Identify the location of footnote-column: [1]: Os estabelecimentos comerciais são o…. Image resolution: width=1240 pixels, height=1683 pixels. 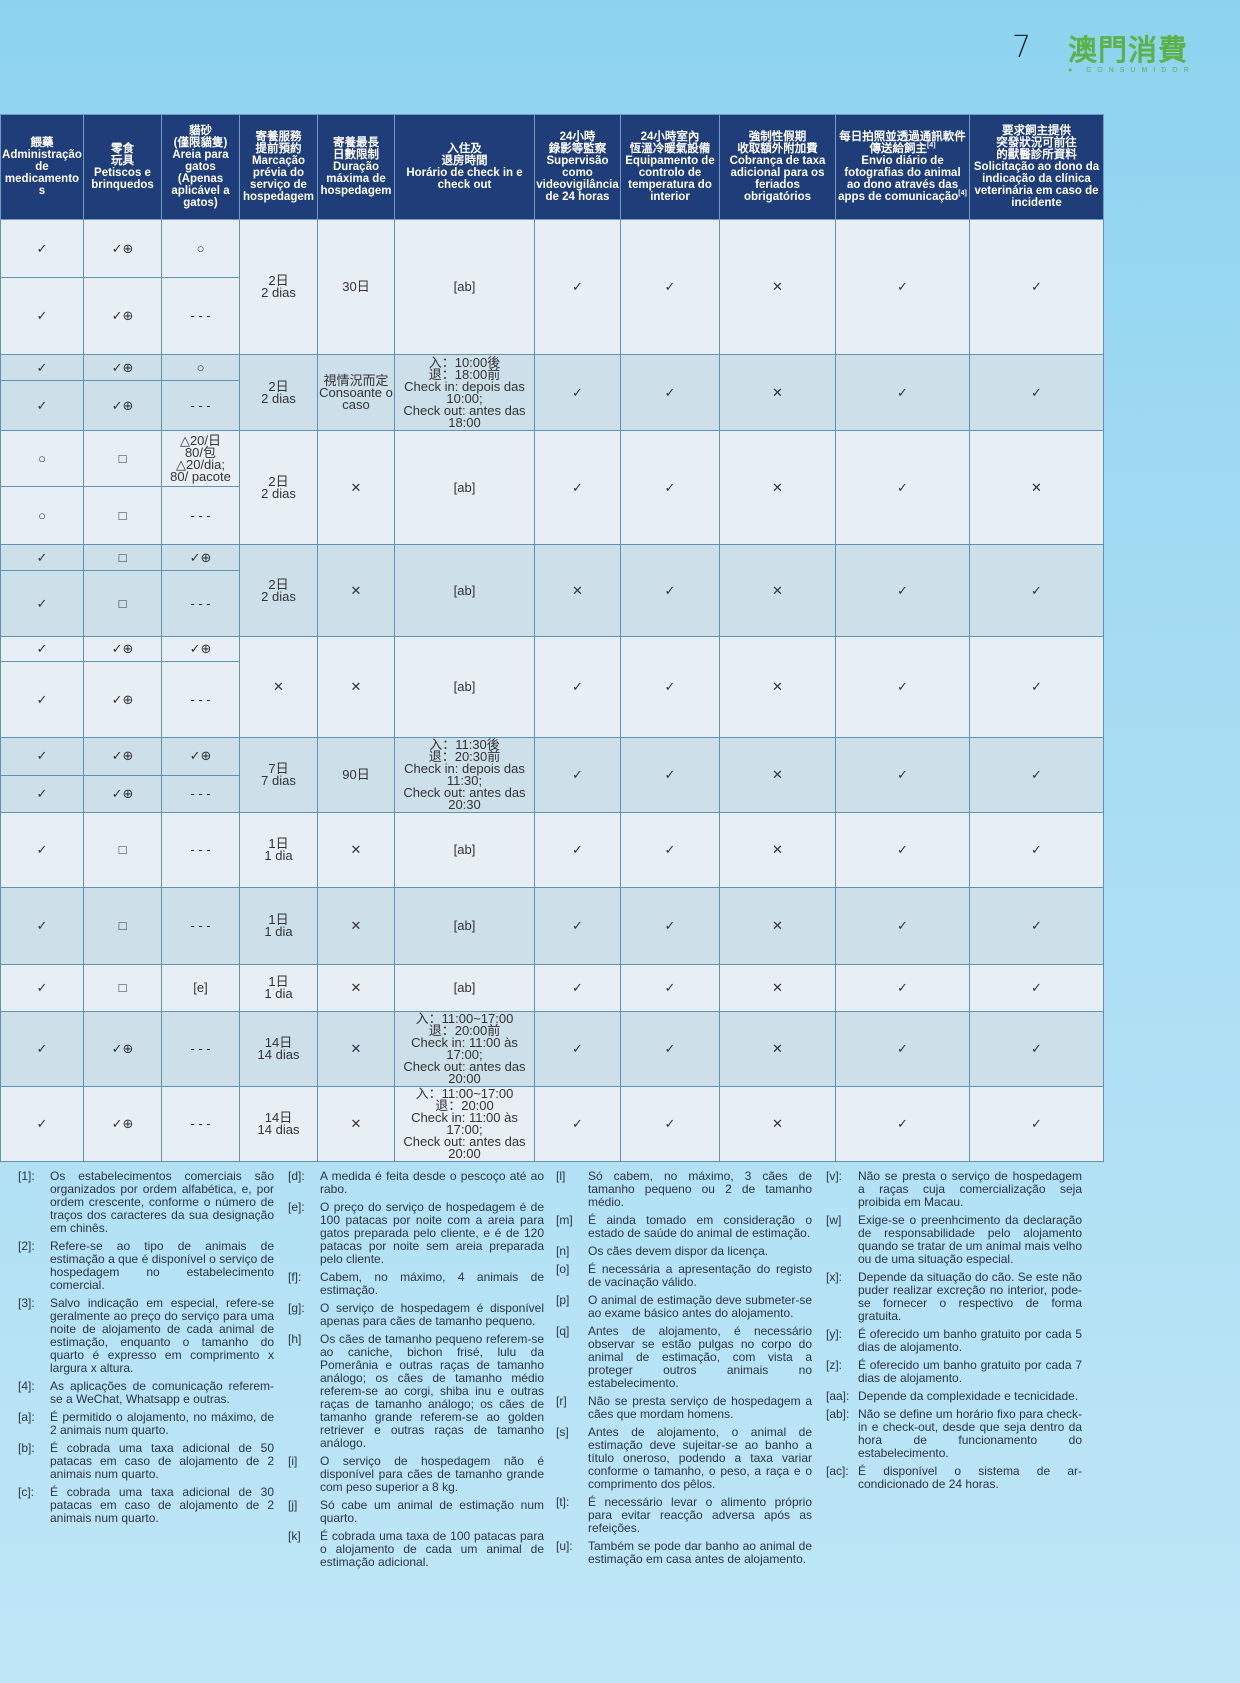
(146, 1350).